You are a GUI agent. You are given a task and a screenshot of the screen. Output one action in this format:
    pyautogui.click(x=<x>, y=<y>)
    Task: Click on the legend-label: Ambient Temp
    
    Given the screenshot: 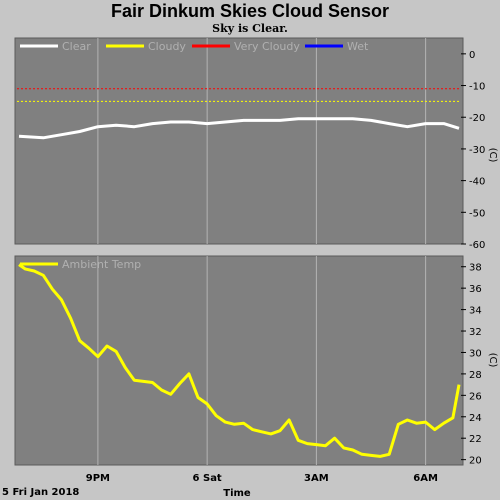 What is the action you would take?
    pyautogui.click(x=101, y=264)
    